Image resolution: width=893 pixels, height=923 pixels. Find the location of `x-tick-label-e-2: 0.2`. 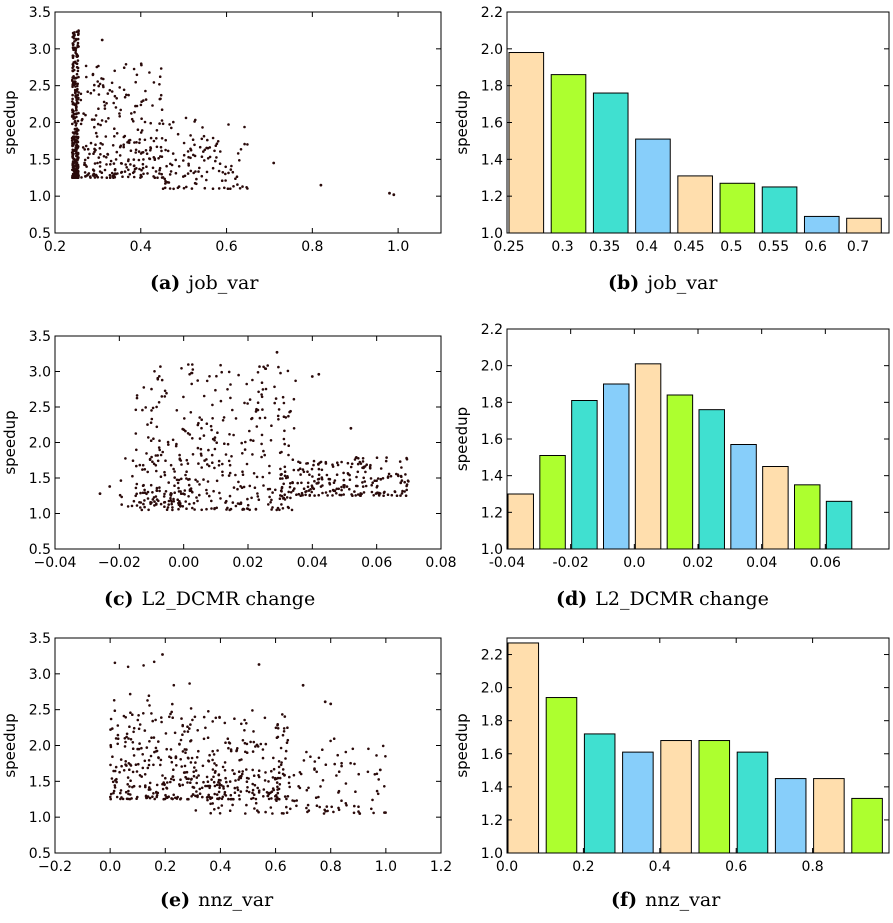

x-tick-label-e-2: 0.2 is located at coordinates (165, 867).